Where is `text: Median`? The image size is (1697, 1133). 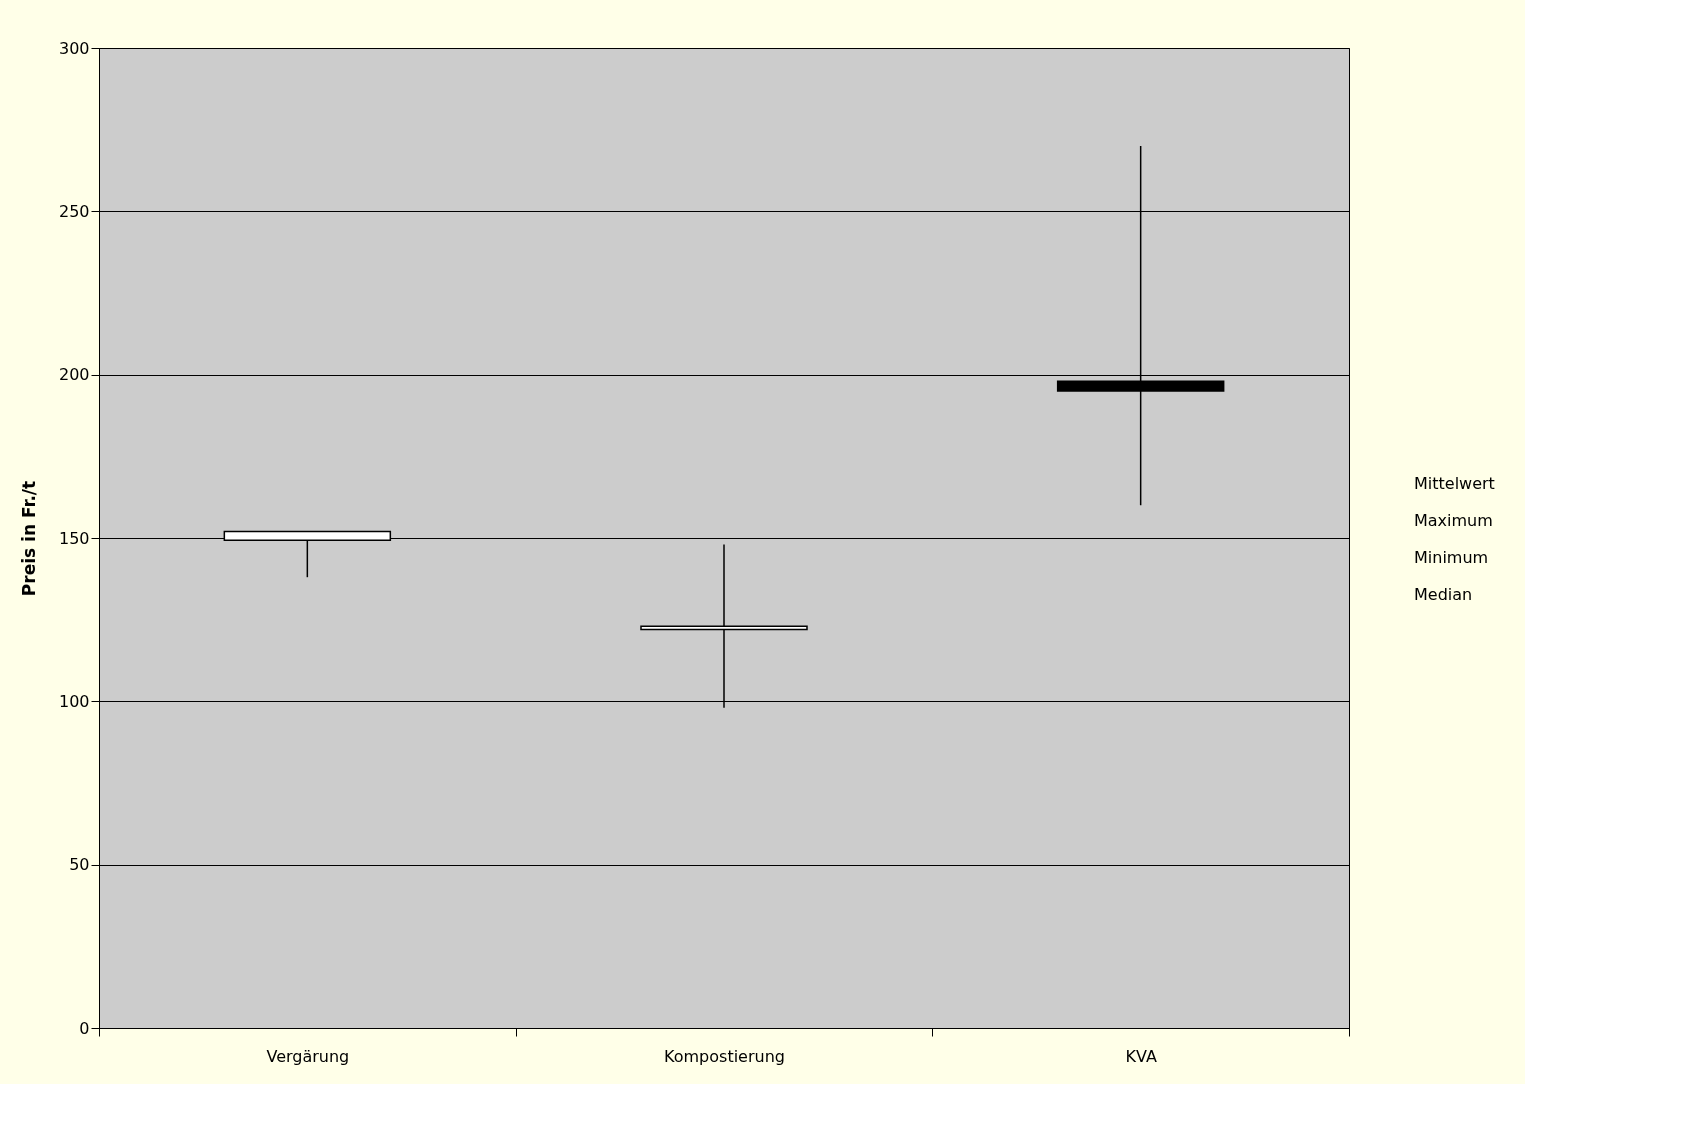
text: Median is located at coordinates (1443, 595).